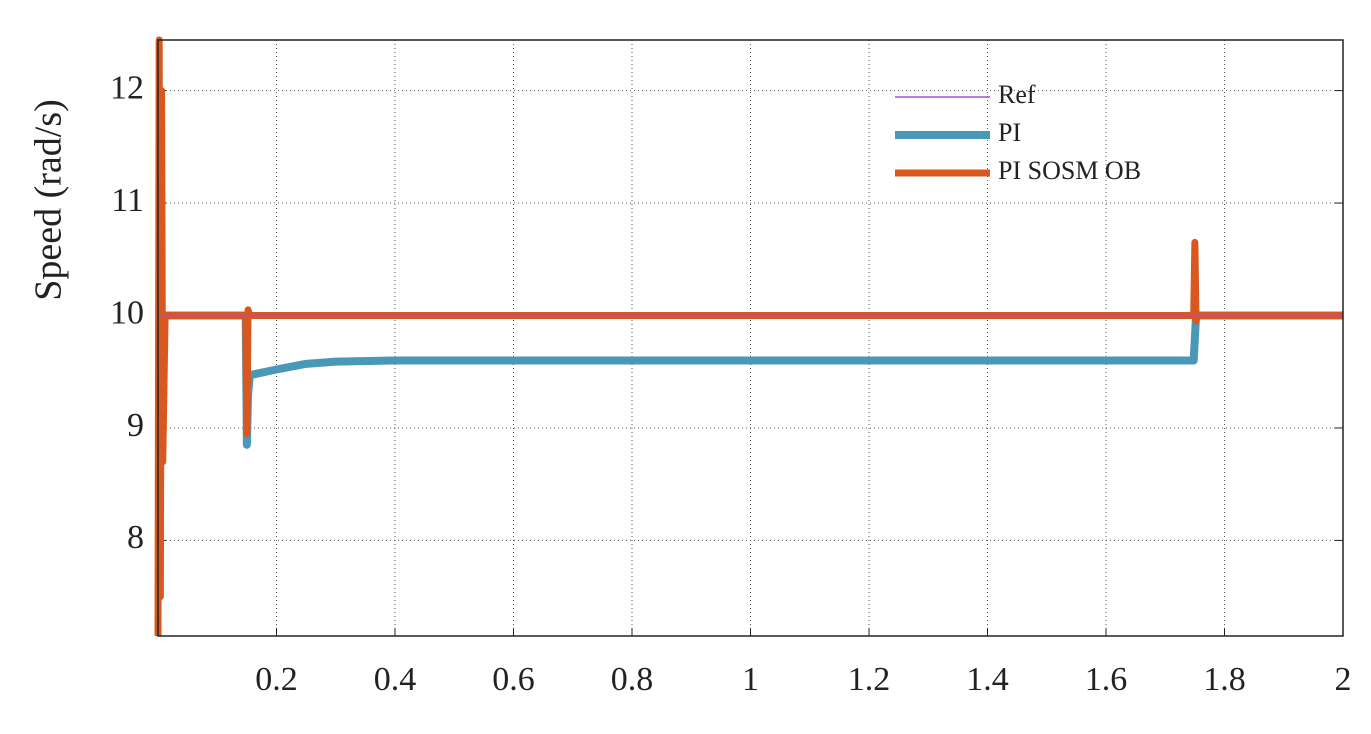 The width and height of the screenshot is (1371, 734). Describe the element at coordinates (127, 200) in the screenshot. I see `y-tick-label: 11` at that location.